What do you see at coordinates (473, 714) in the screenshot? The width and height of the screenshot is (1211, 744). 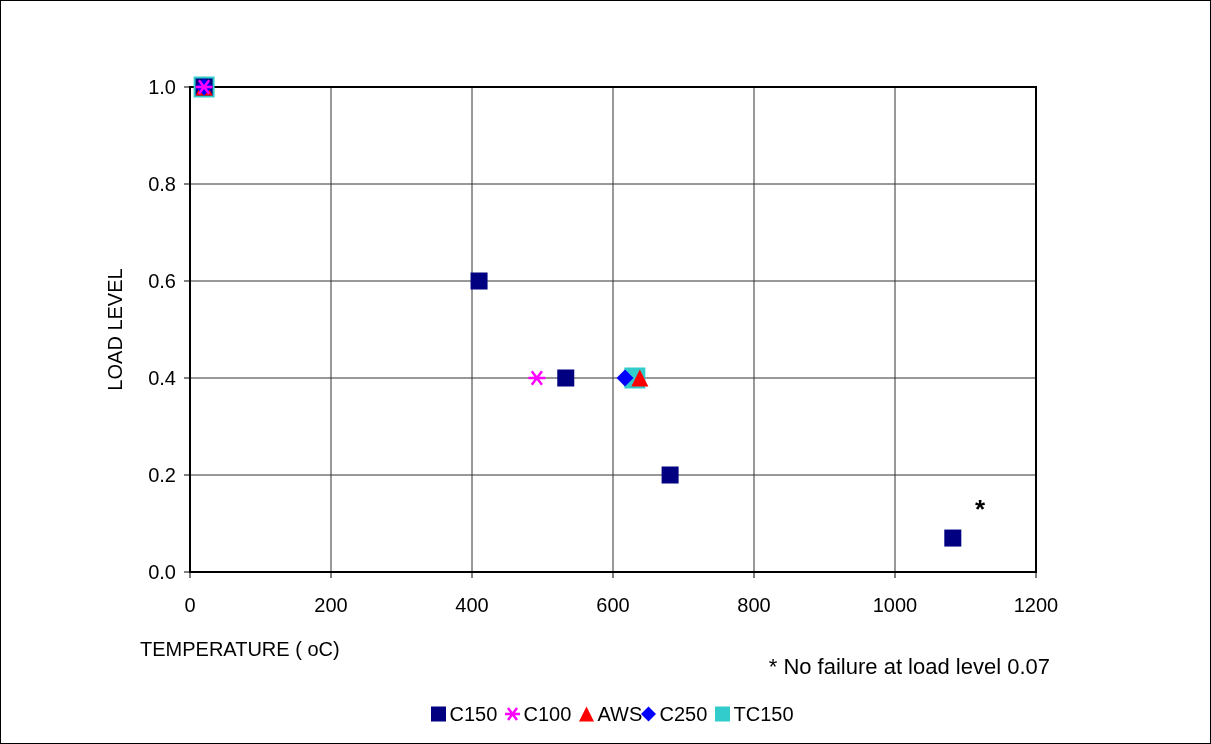 I see `legend-label: C150` at bounding box center [473, 714].